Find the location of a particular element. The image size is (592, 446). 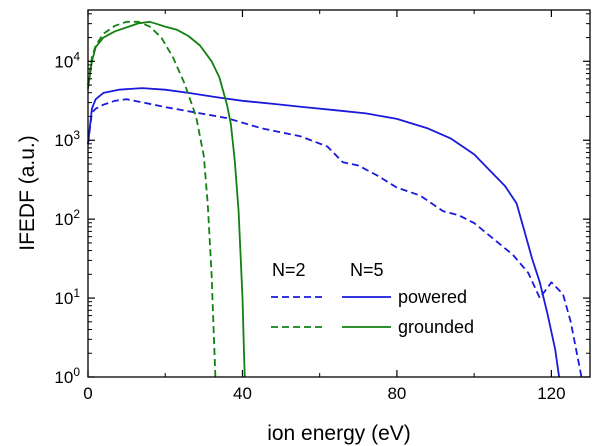

legend-label-powered: powered is located at coordinates (432, 297).